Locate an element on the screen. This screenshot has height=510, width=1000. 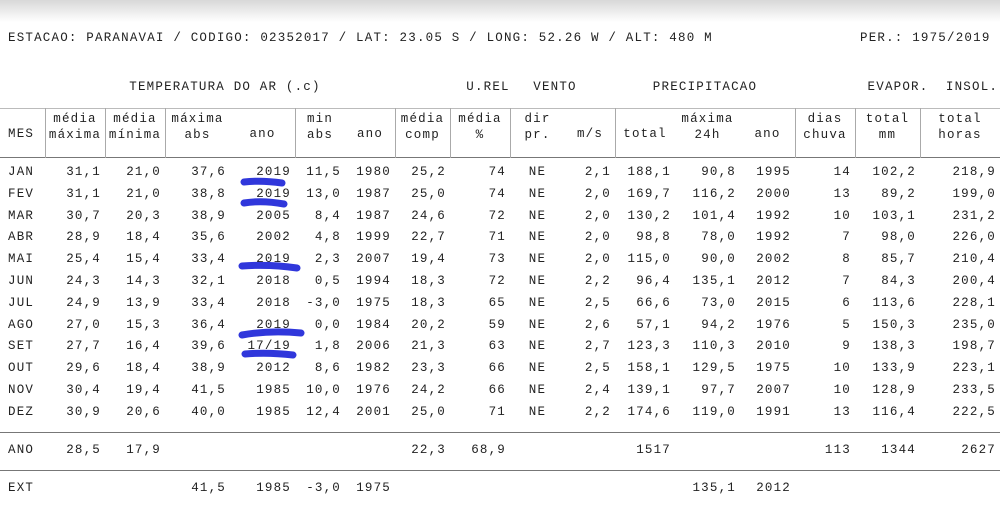
cell: 27,0 is located at coordinates (83, 324).